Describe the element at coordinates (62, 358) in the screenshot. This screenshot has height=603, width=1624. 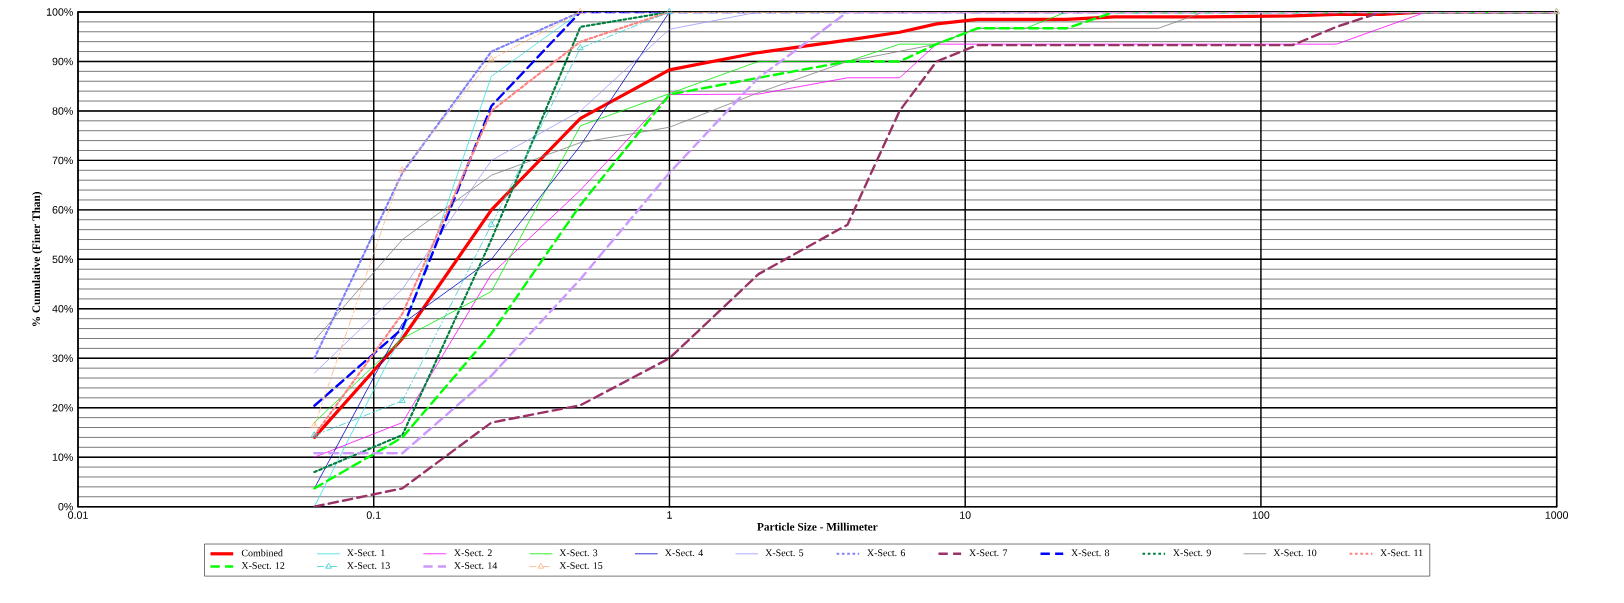
I see `y-tick-label: 30%` at that location.